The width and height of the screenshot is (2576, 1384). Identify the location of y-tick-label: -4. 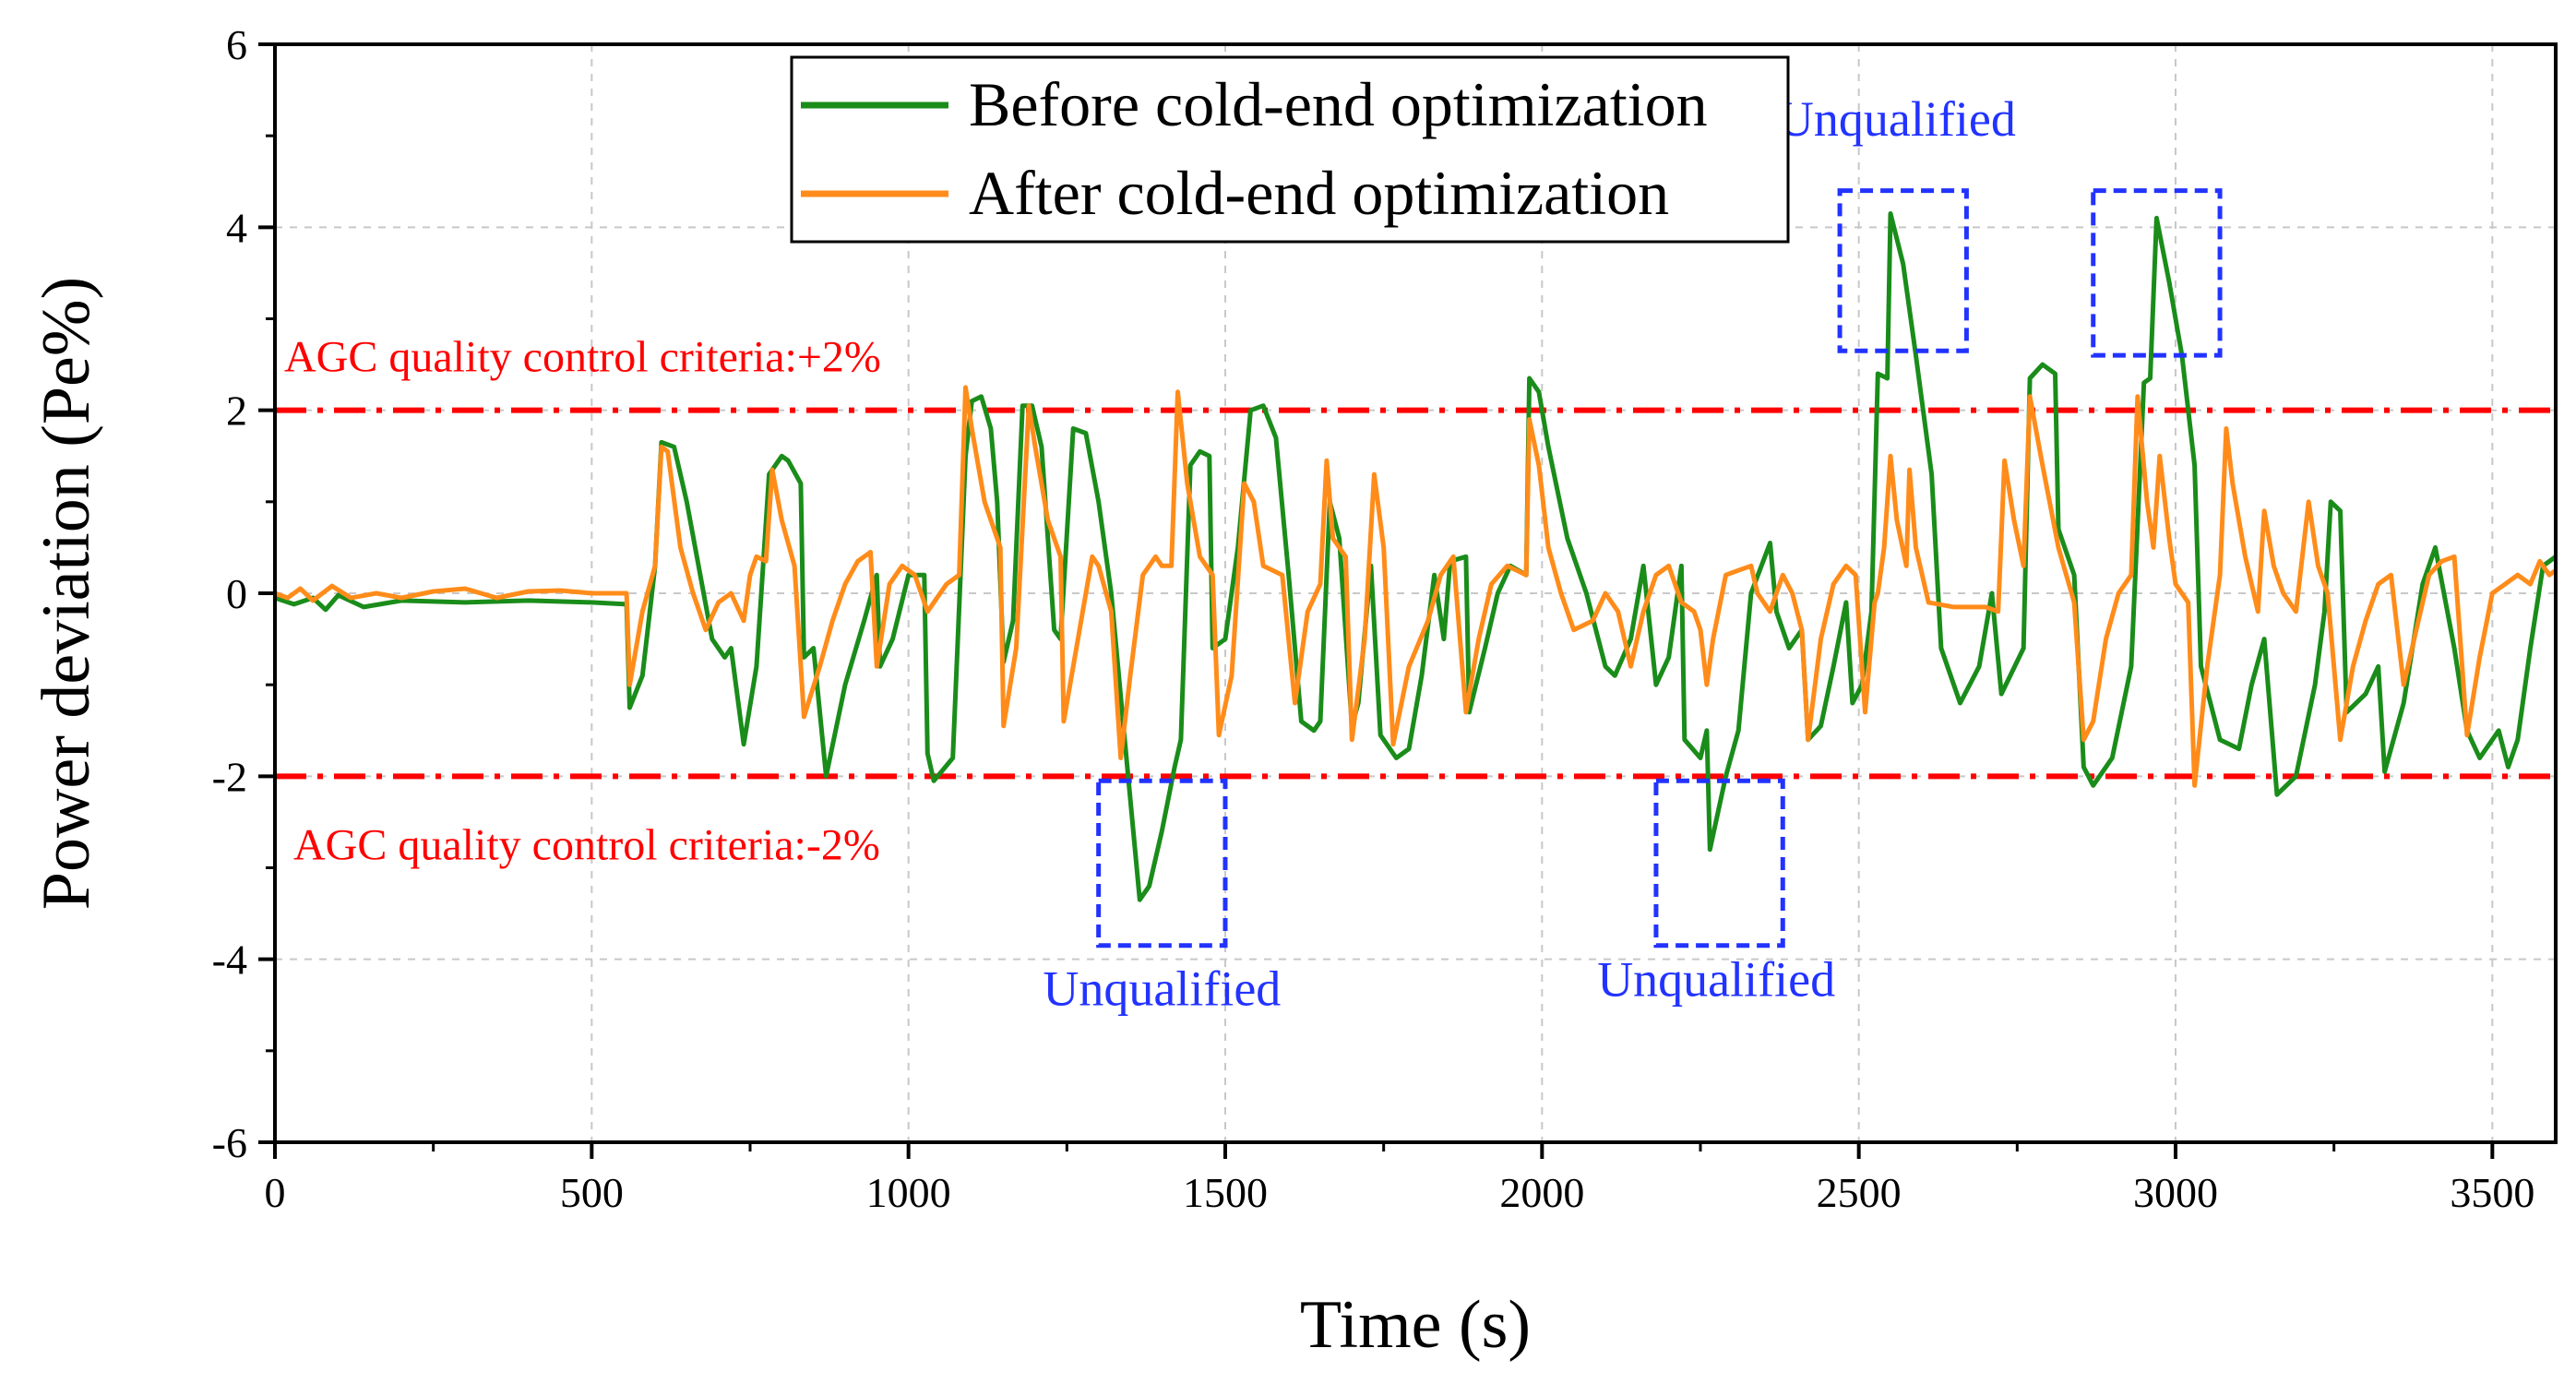
(229, 960).